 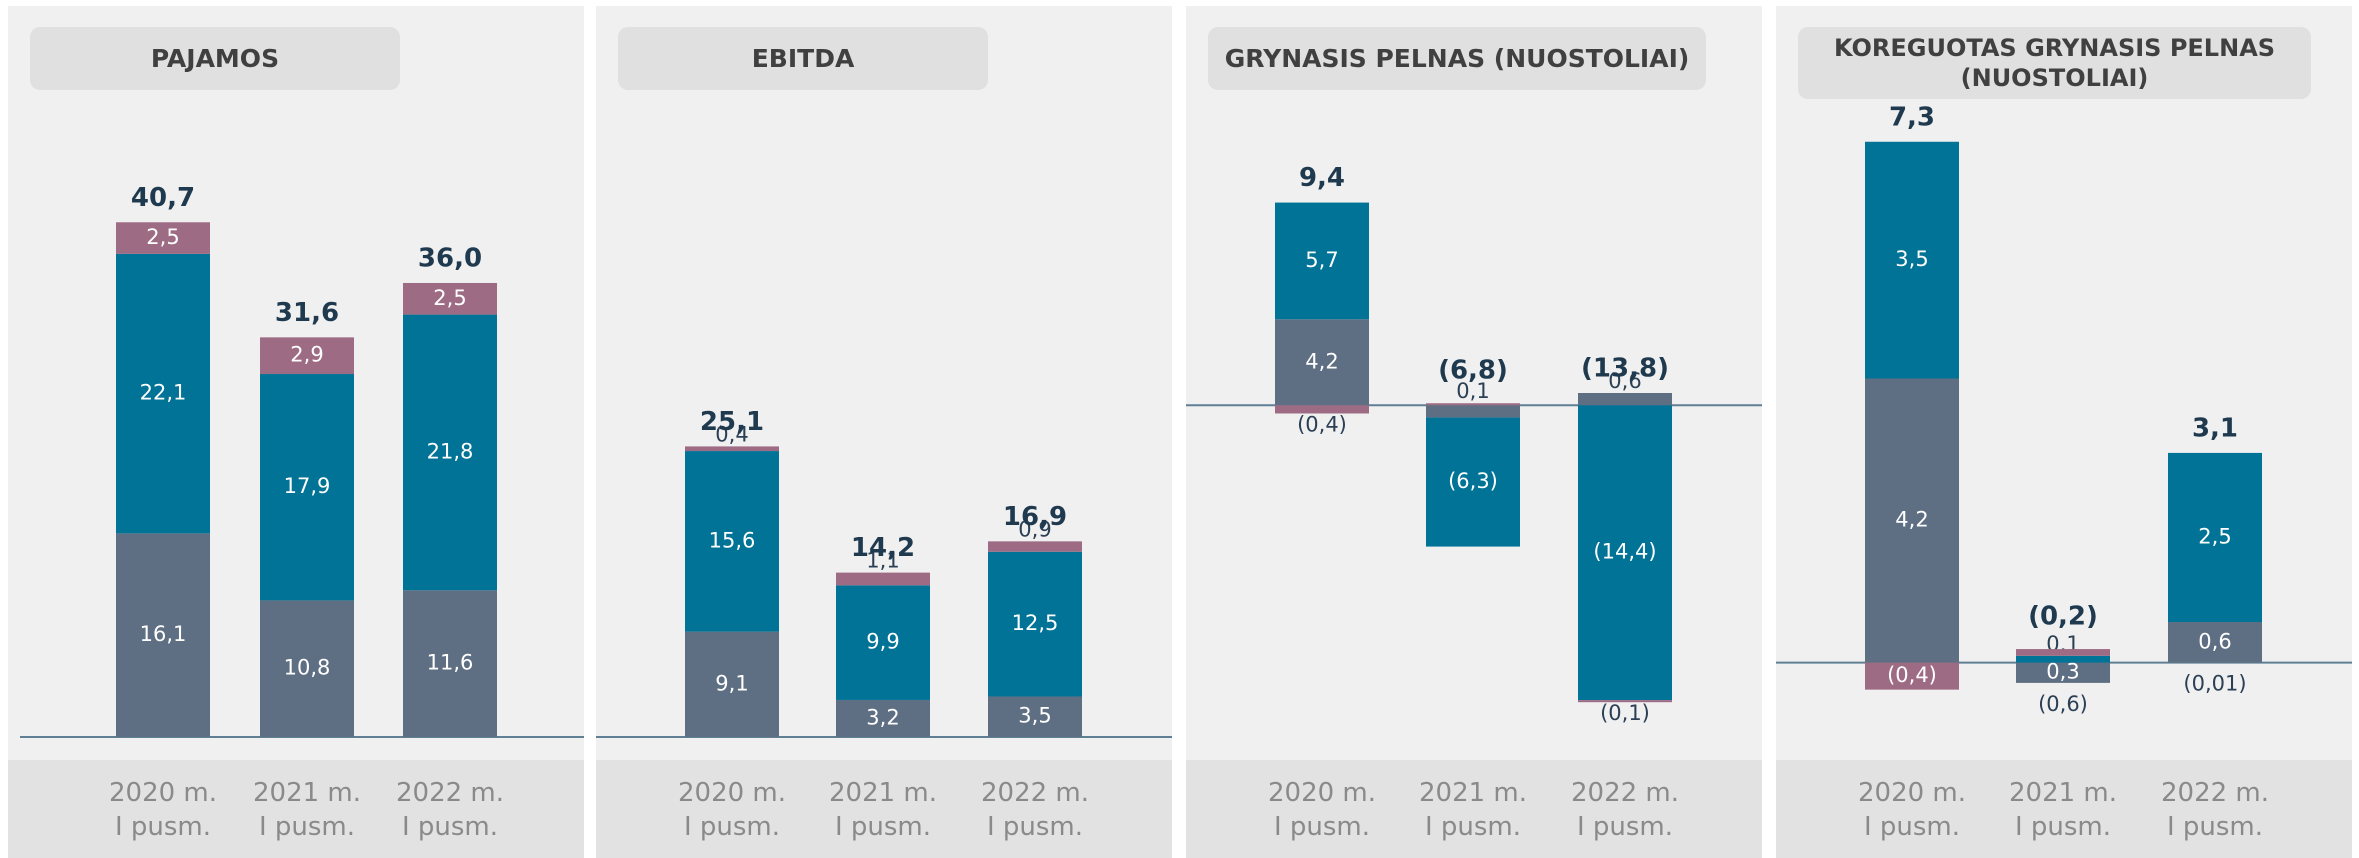 I want to click on value-label: 3,2, so click(x=882, y=717).